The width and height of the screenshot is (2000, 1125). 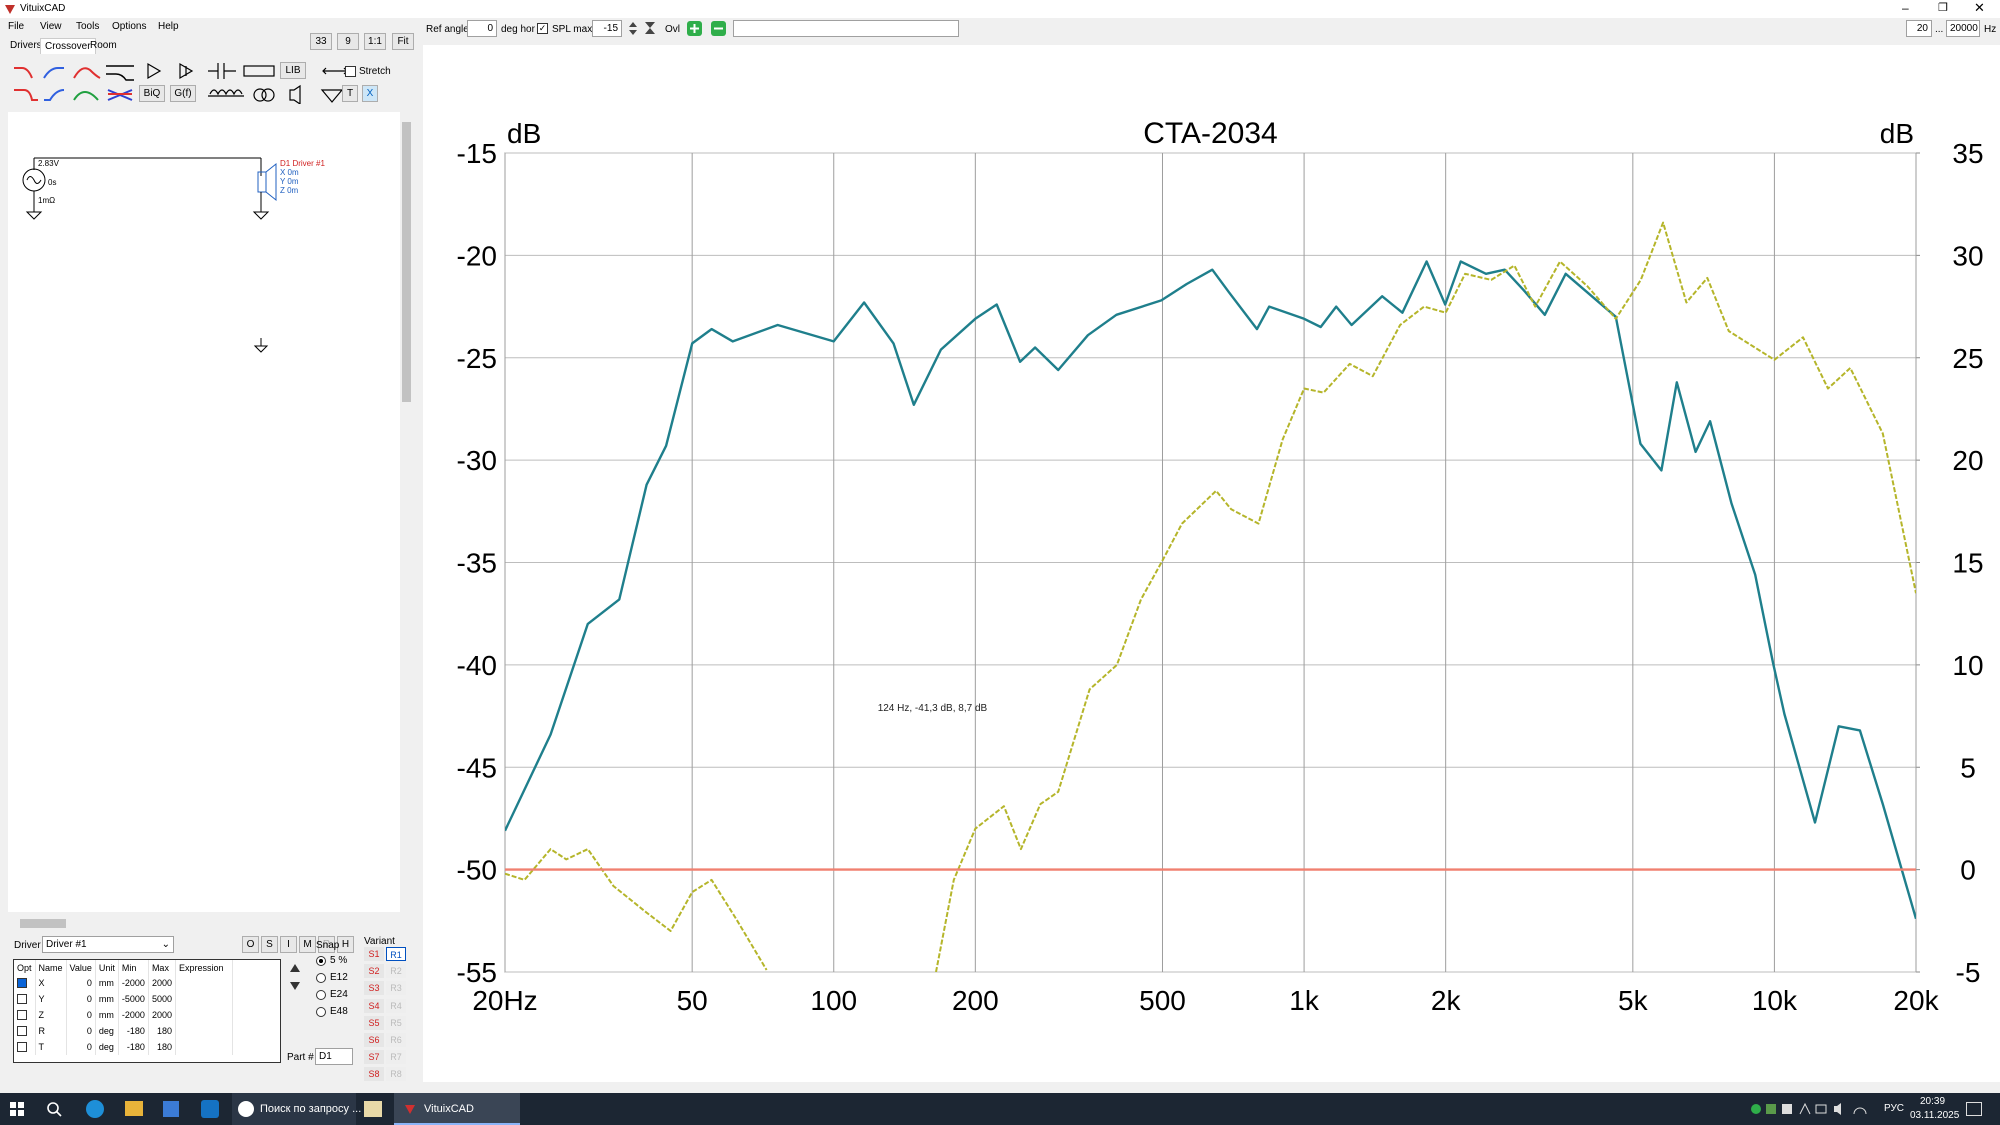 What do you see at coordinates (644, 28) in the screenshot?
I see `spin-buttons` at bounding box center [644, 28].